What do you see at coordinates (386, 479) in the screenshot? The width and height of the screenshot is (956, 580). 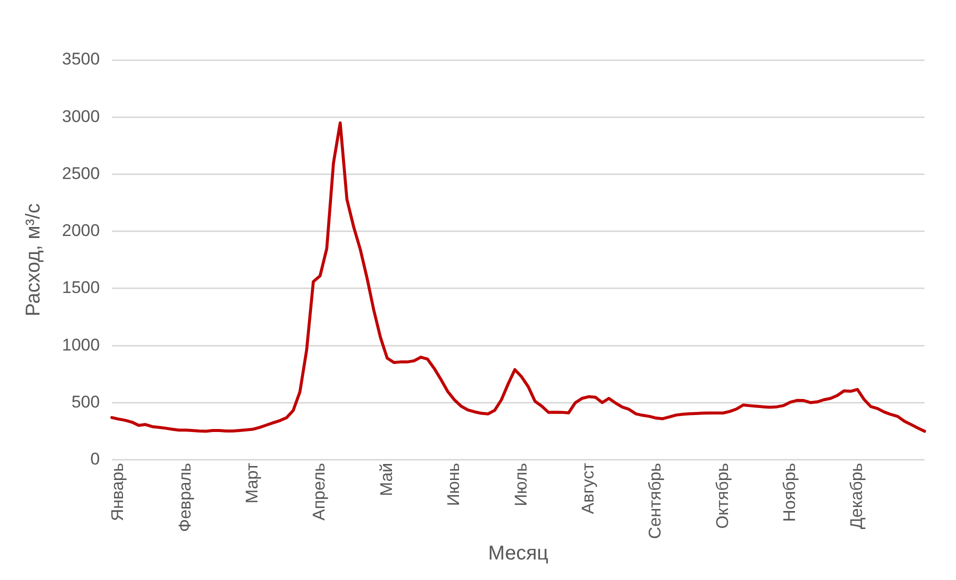 I see `x-tick-label: Май` at bounding box center [386, 479].